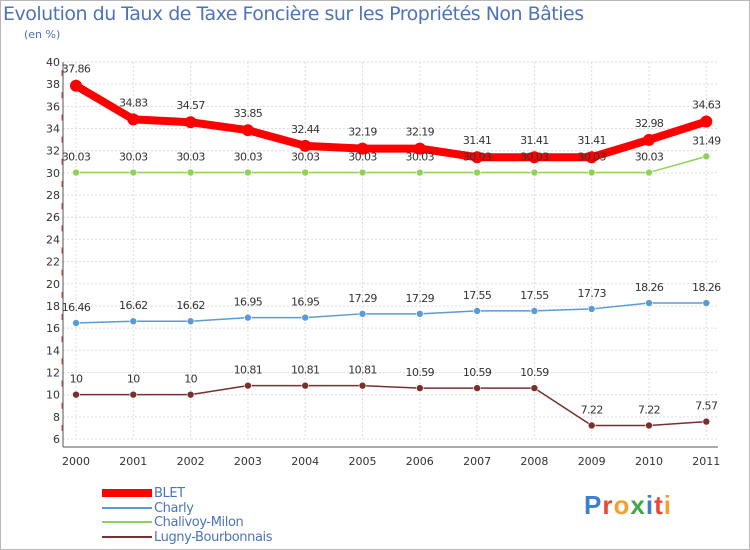 This screenshot has height=550, width=750. What do you see at coordinates (199, 522) in the screenshot?
I see `legend-label: Chalivoy-Milon` at bounding box center [199, 522].